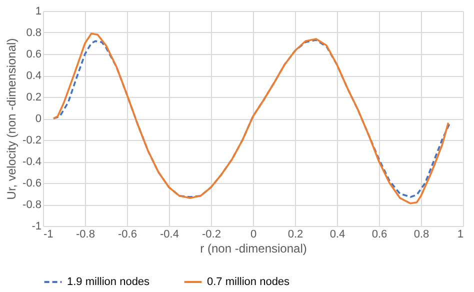 This screenshot has width=474, height=292. I want to click on y-tick-label: -1, so click(37, 226).